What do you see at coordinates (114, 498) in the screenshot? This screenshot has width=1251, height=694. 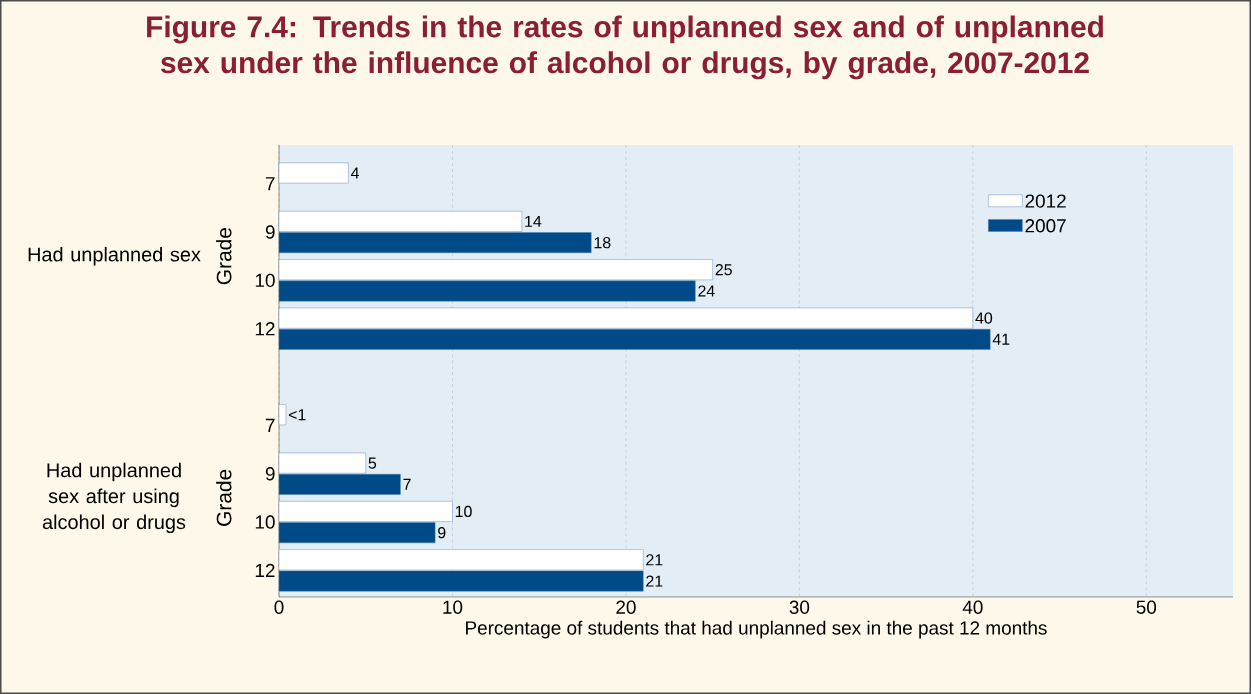 I see `text: Had unplanned sex after using alcohol or drugs` at bounding box center [114, 498].